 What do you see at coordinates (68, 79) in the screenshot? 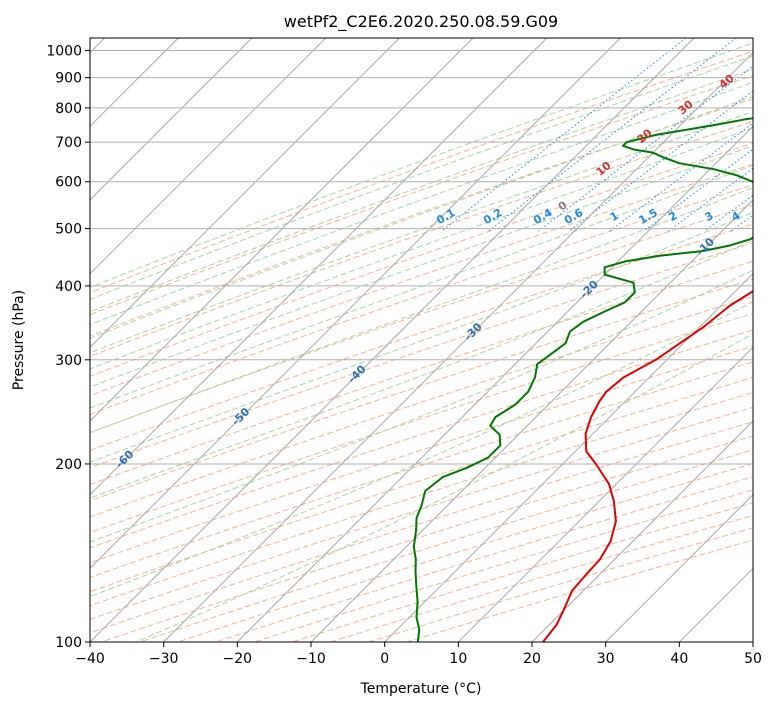
I see `y-tick-label: 900` at bounding box center [68, 79].